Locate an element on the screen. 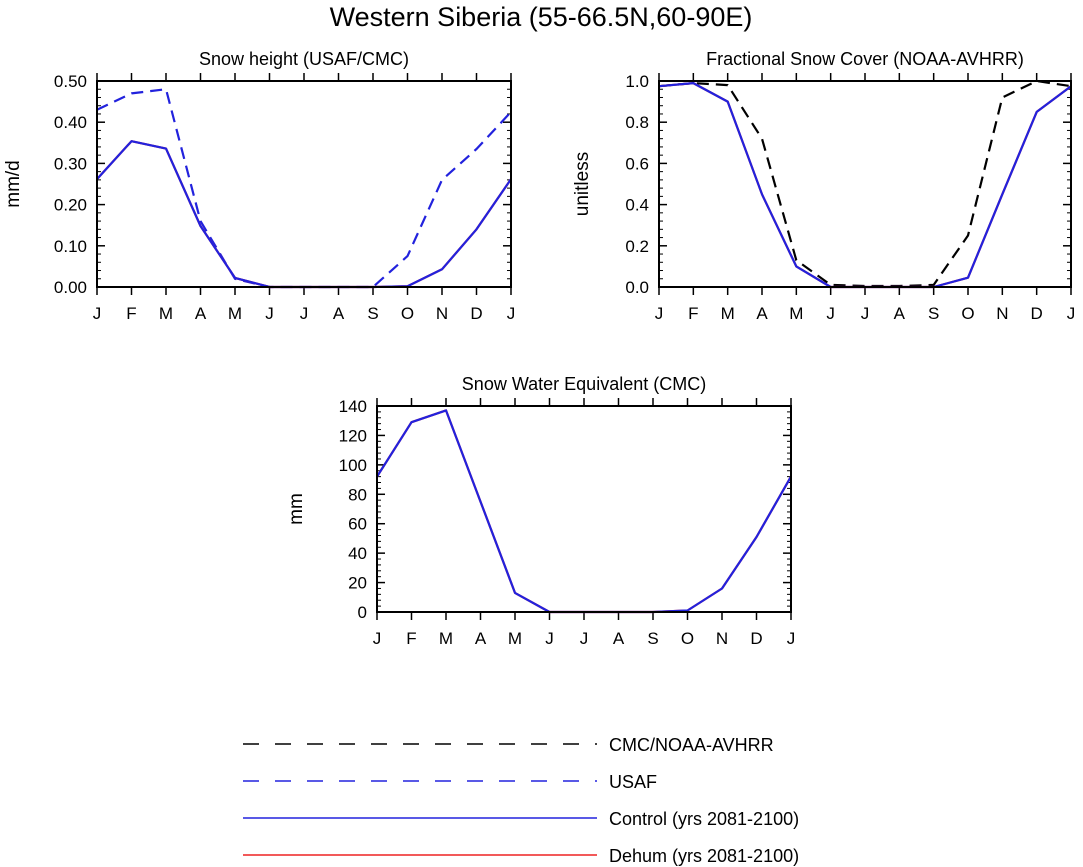  y-tick-label: 140 is located at coordinates (353, 406).